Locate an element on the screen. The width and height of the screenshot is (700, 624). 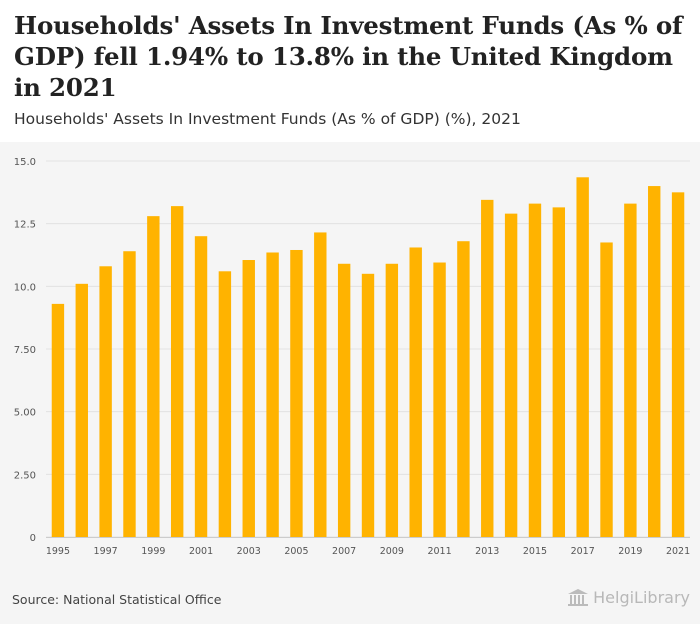
brand-logo: HelgiLibrary is located at coordinates (628, 597).